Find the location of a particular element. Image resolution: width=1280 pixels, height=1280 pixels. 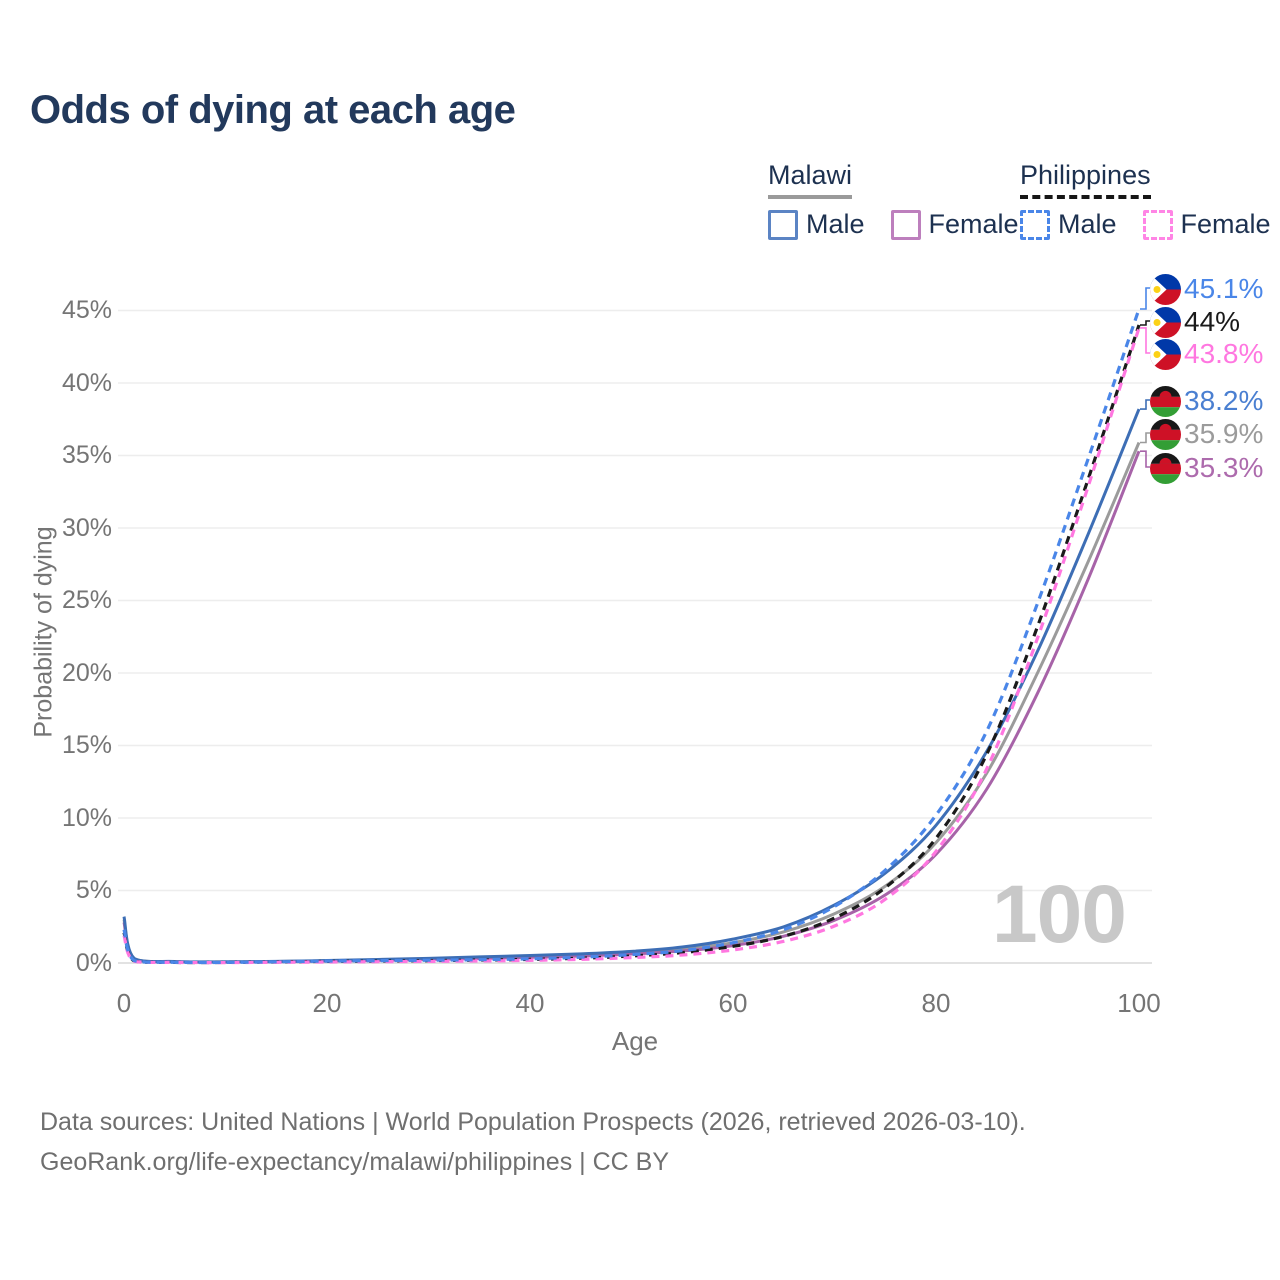

y-tick: 25% is located at coordinates (86, 600).